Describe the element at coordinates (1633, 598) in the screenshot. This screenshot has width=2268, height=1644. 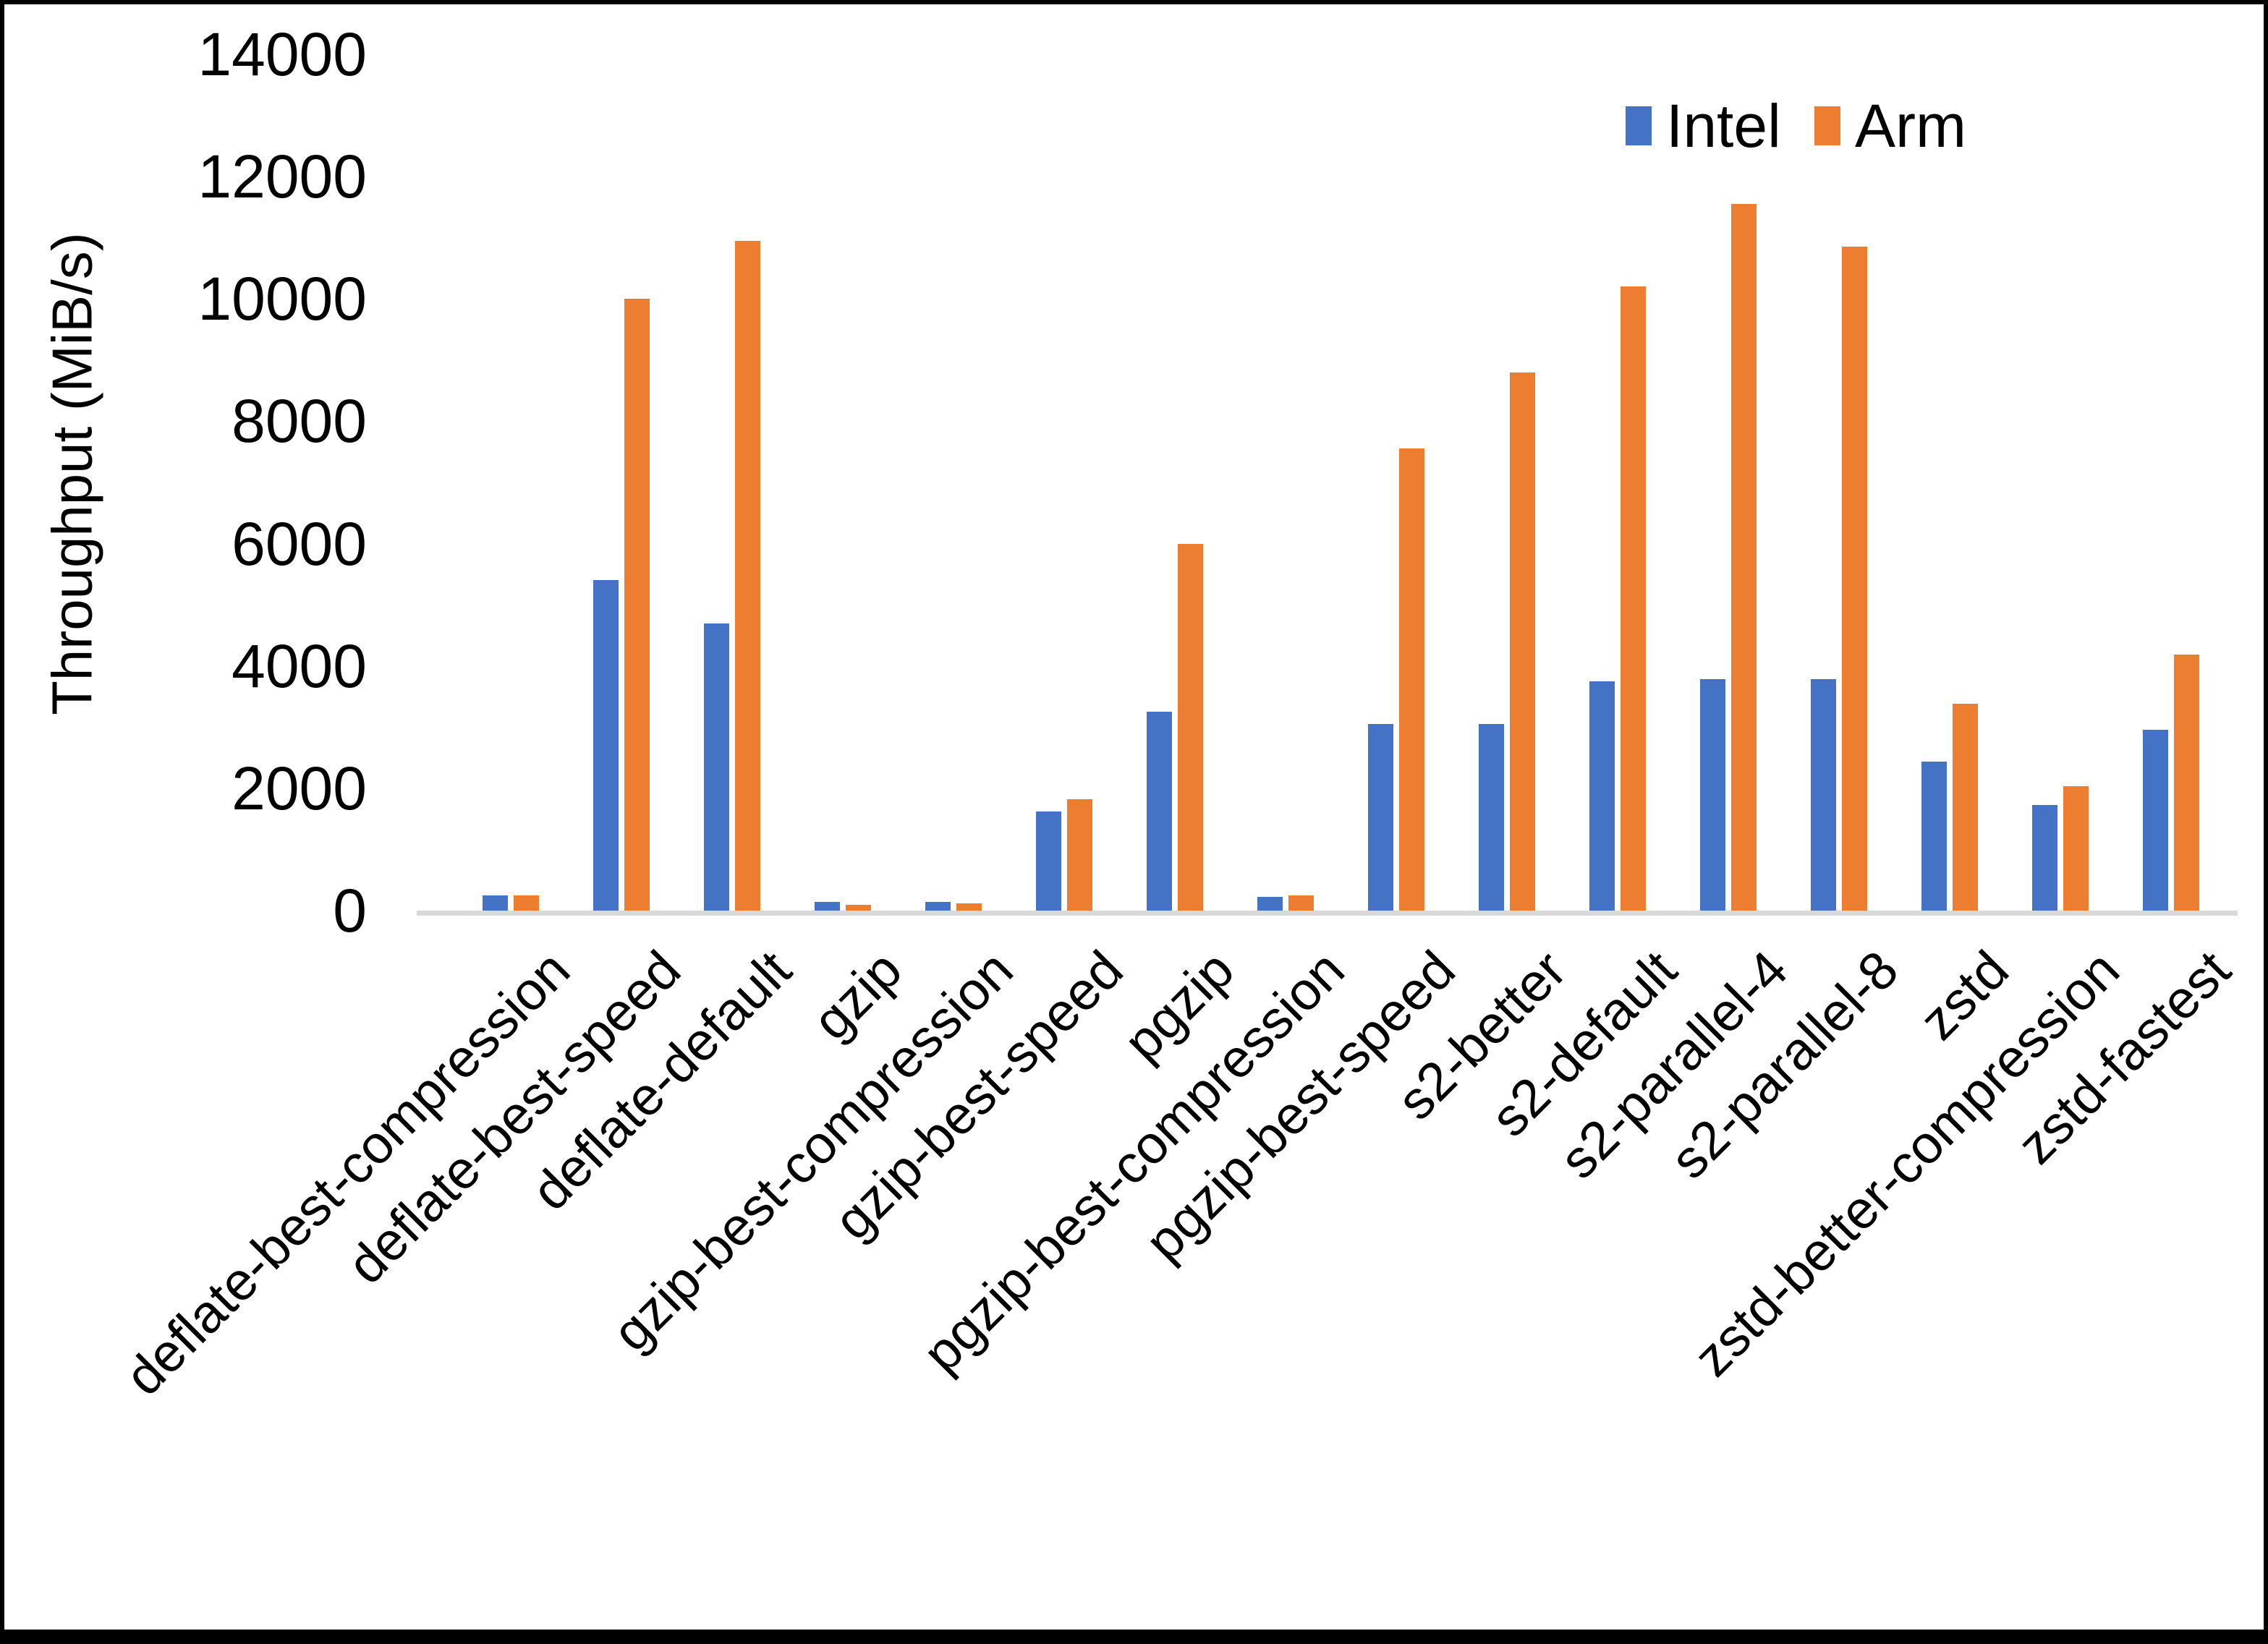
I see `bar-arm-s2-default` at that location.